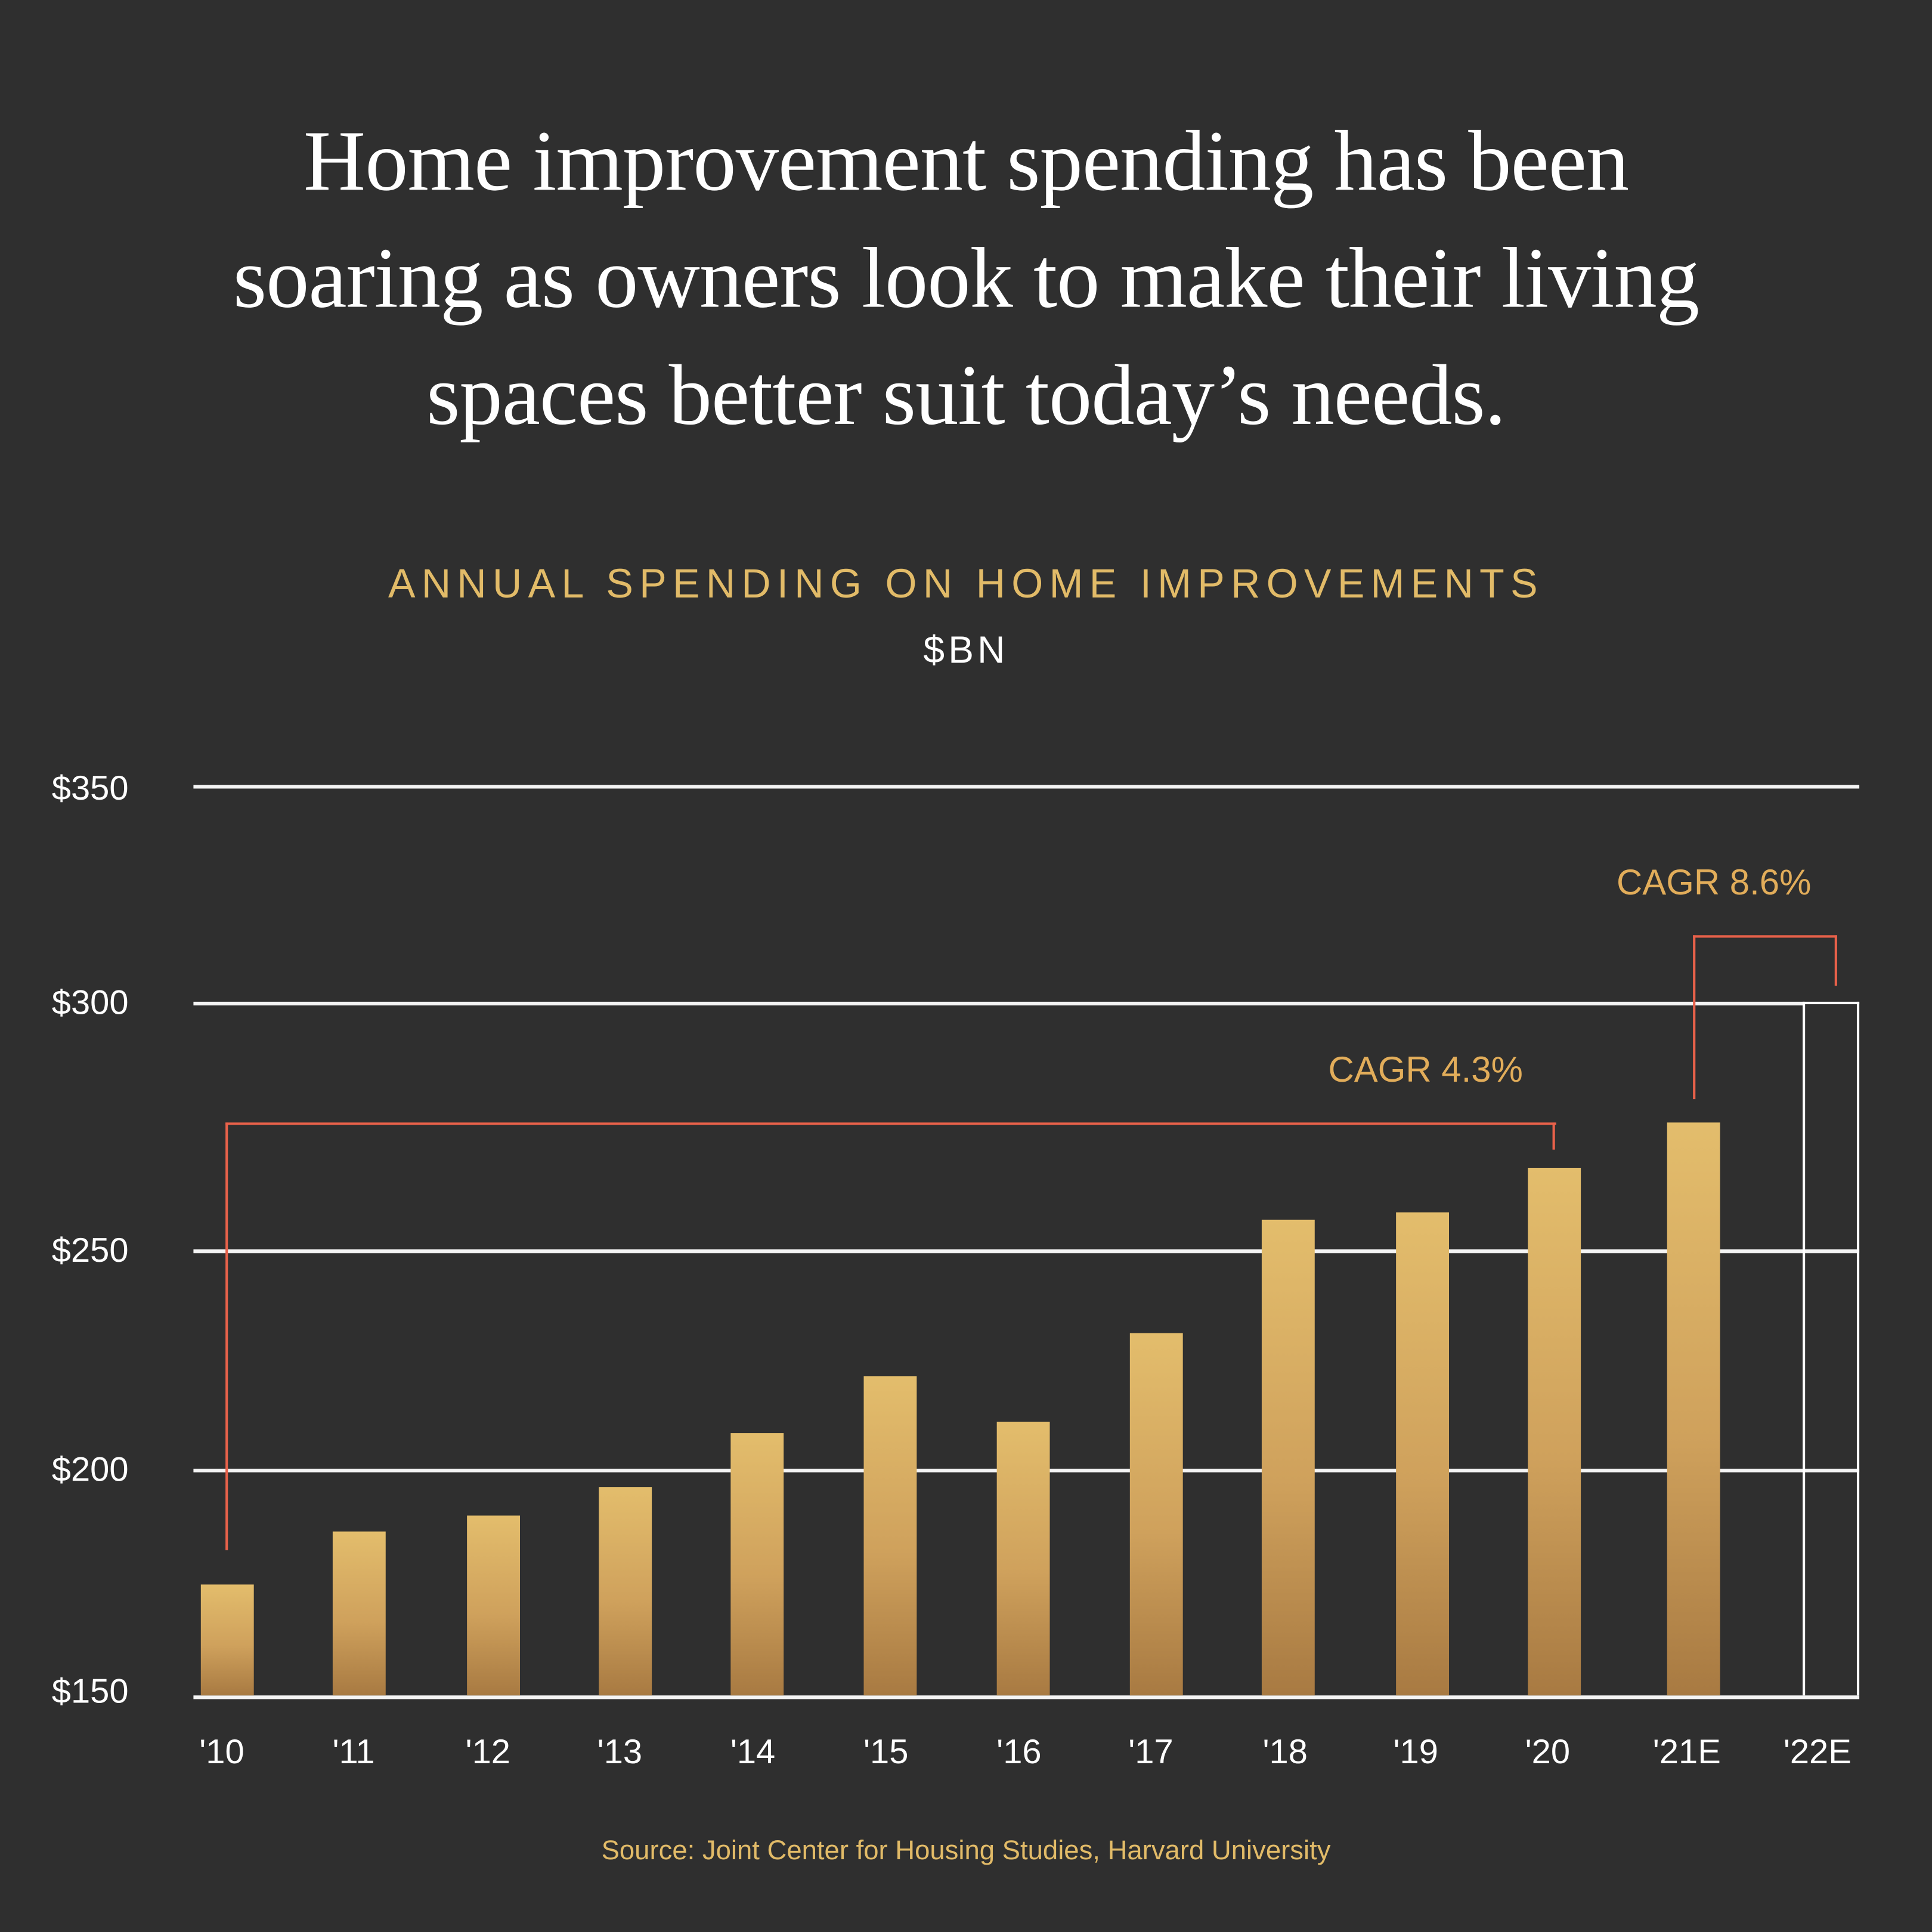 The height and width of the screenshot is (1932, 1932). Describe the element at coordinates (966, 650) in the screenshot. I see `chart-unit-label: $BN` at that location.